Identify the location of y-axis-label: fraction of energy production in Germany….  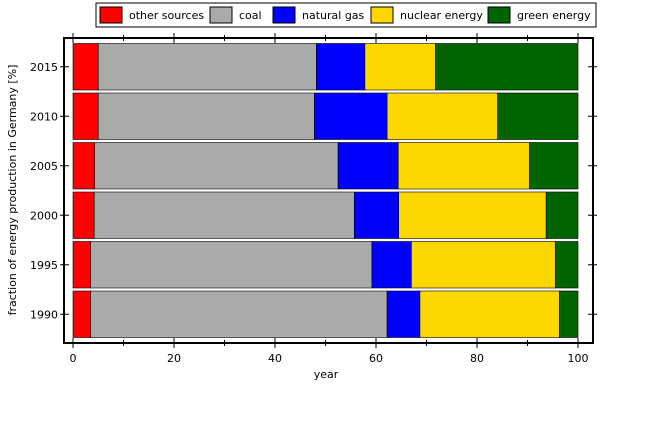
(12, 190).